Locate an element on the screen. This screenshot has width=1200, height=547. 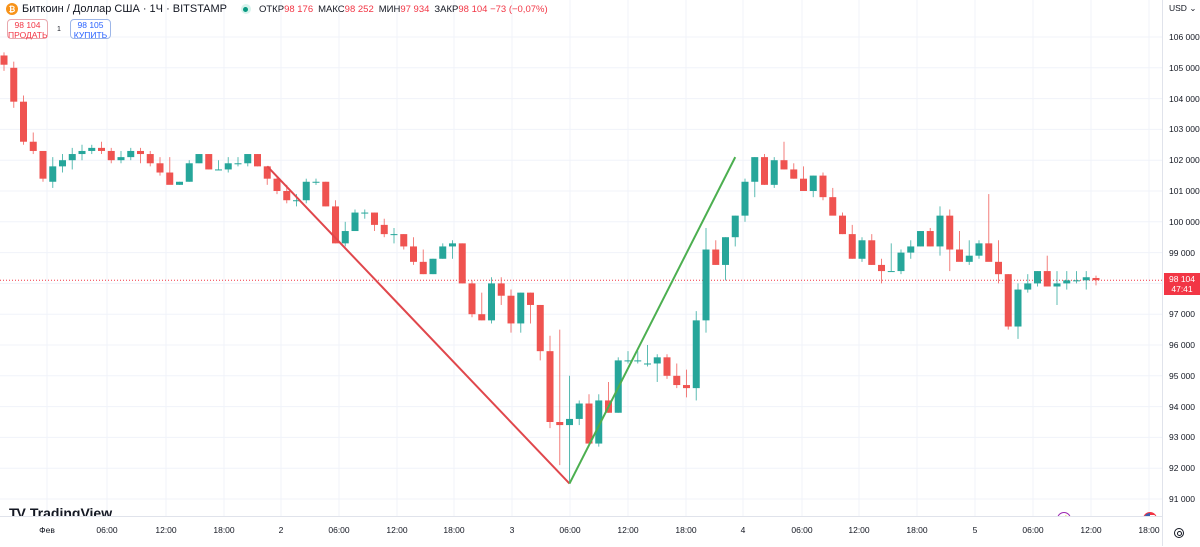
buy-button: 98 105 КУПИТЬ is located at coordinates (90, 29).